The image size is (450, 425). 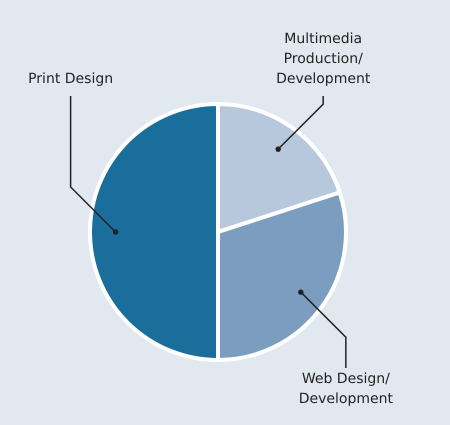 I want to click on slice-label: Multimedia Production/ Development, so click(x=323, y=59).